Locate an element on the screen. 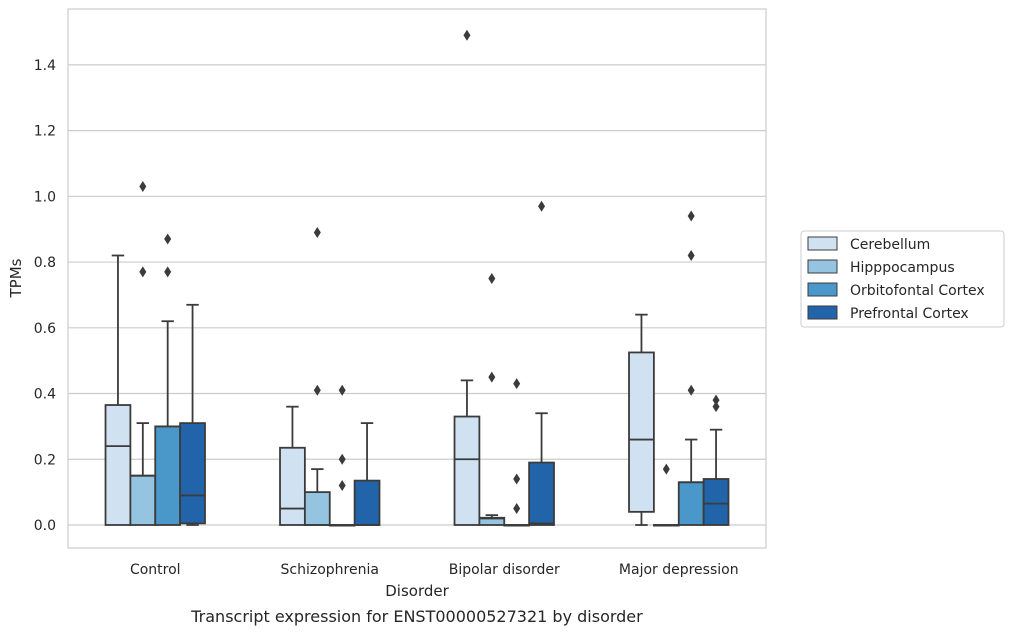  x-tick-label: Control is located at coordinates (155, 570).